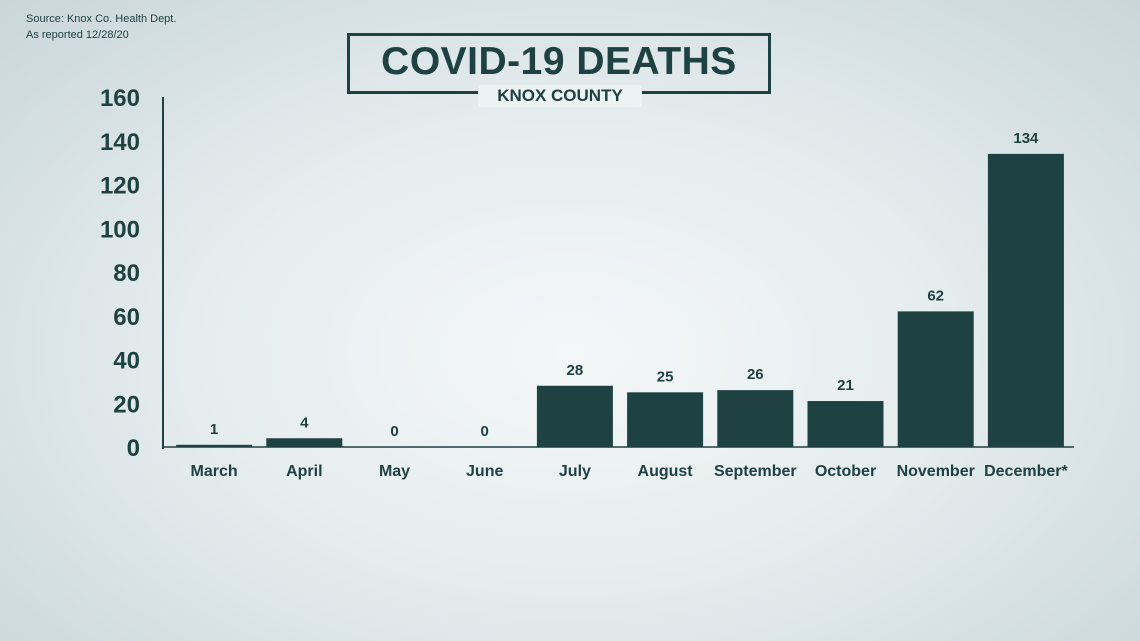  I want to click on y-tick-label: 80, so click(126, 273).